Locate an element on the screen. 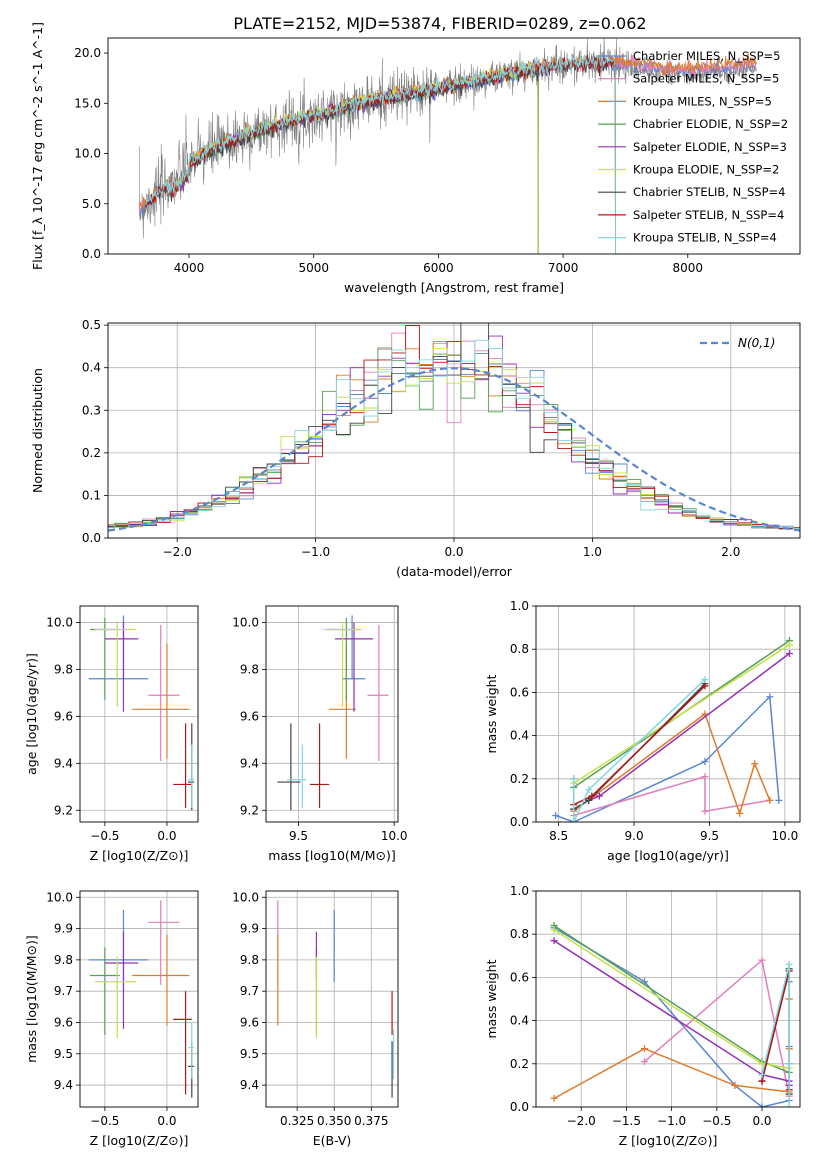 The width and height of the screenshot is (819, 1170). ticks: 8.5 9.0 9.5 10.0 0.0 0.2 0.4 0.6 0.8 1.0 is located at coordinates (654, 721).